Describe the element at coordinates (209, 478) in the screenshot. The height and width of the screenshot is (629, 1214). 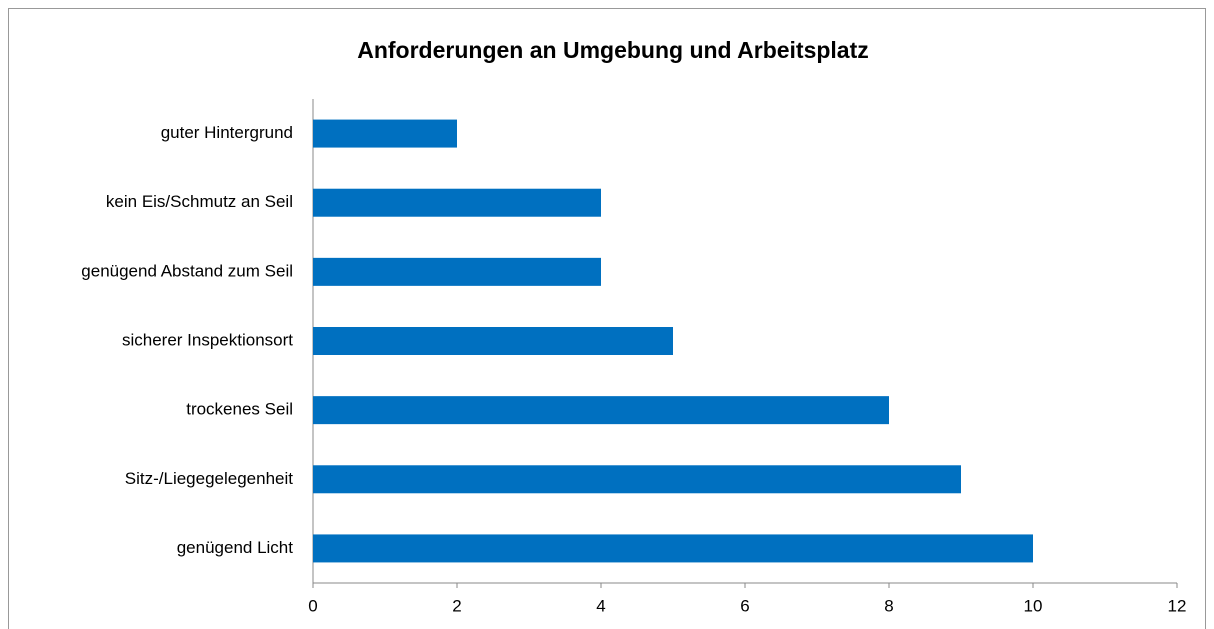
I see `y-tick-label: Sitz-/Liegegelegenheit` at that location.